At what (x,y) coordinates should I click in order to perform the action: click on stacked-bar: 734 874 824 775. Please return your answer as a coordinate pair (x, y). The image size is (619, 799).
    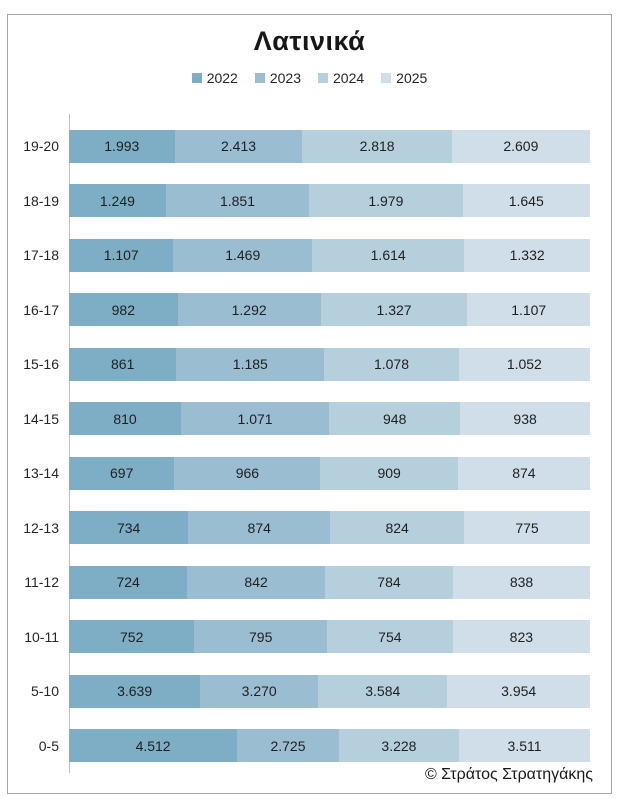
    Looking at the image, I should click on (329, 528).